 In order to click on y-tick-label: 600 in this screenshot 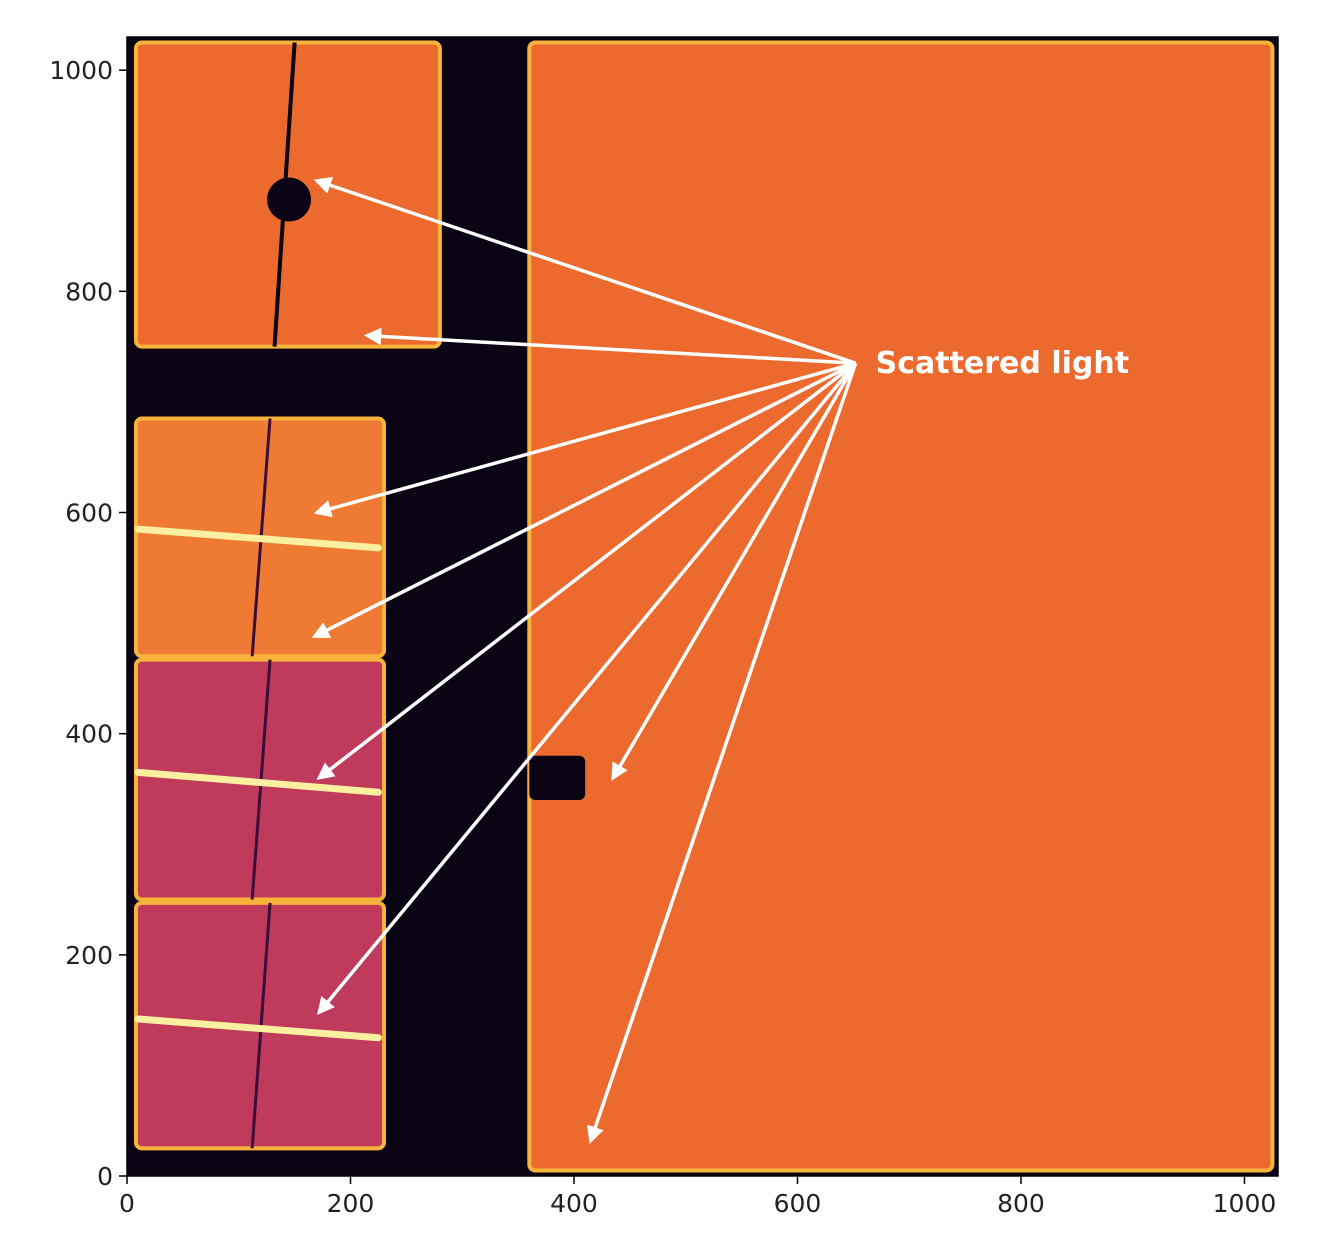, I will do `click(89, 513)`.